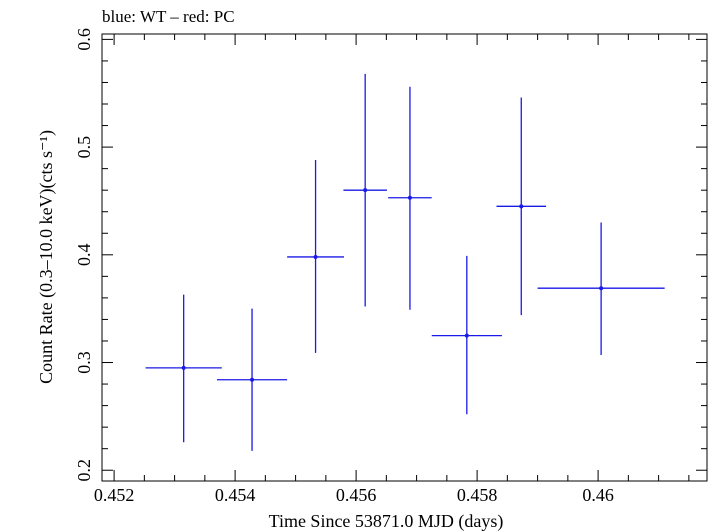  What do you see at coordinates (46, 257) in the screenshot?
I see `y-axis-label: Count Rate (0.3–10.0 keV)(cts s⁻¹)` at bounding box center [46, 257].